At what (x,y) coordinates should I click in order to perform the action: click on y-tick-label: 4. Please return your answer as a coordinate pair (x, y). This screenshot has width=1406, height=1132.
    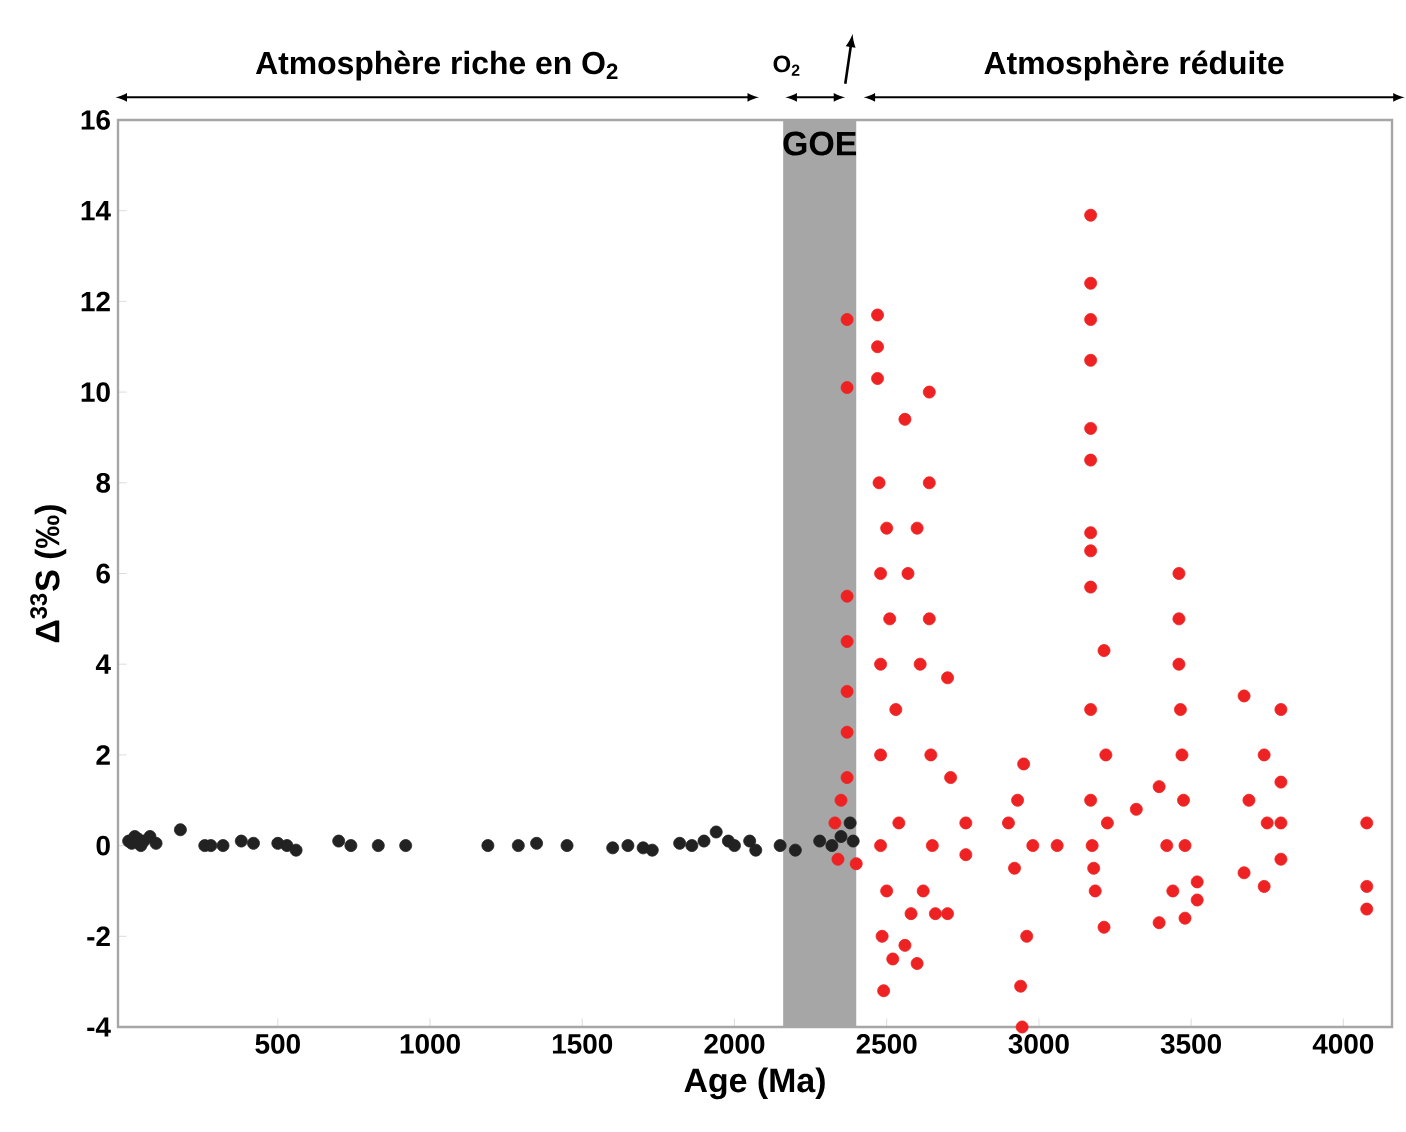
    Looking at the image, I should click on (103, 664).